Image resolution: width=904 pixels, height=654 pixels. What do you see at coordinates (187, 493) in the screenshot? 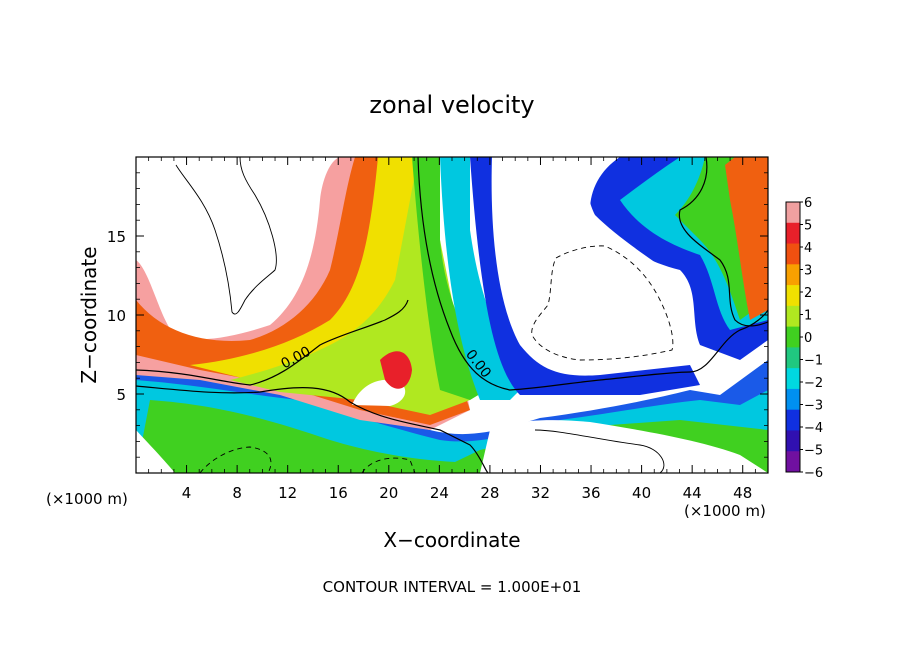
I see `x-tick-label: 4` at bounding box center [187, 493].